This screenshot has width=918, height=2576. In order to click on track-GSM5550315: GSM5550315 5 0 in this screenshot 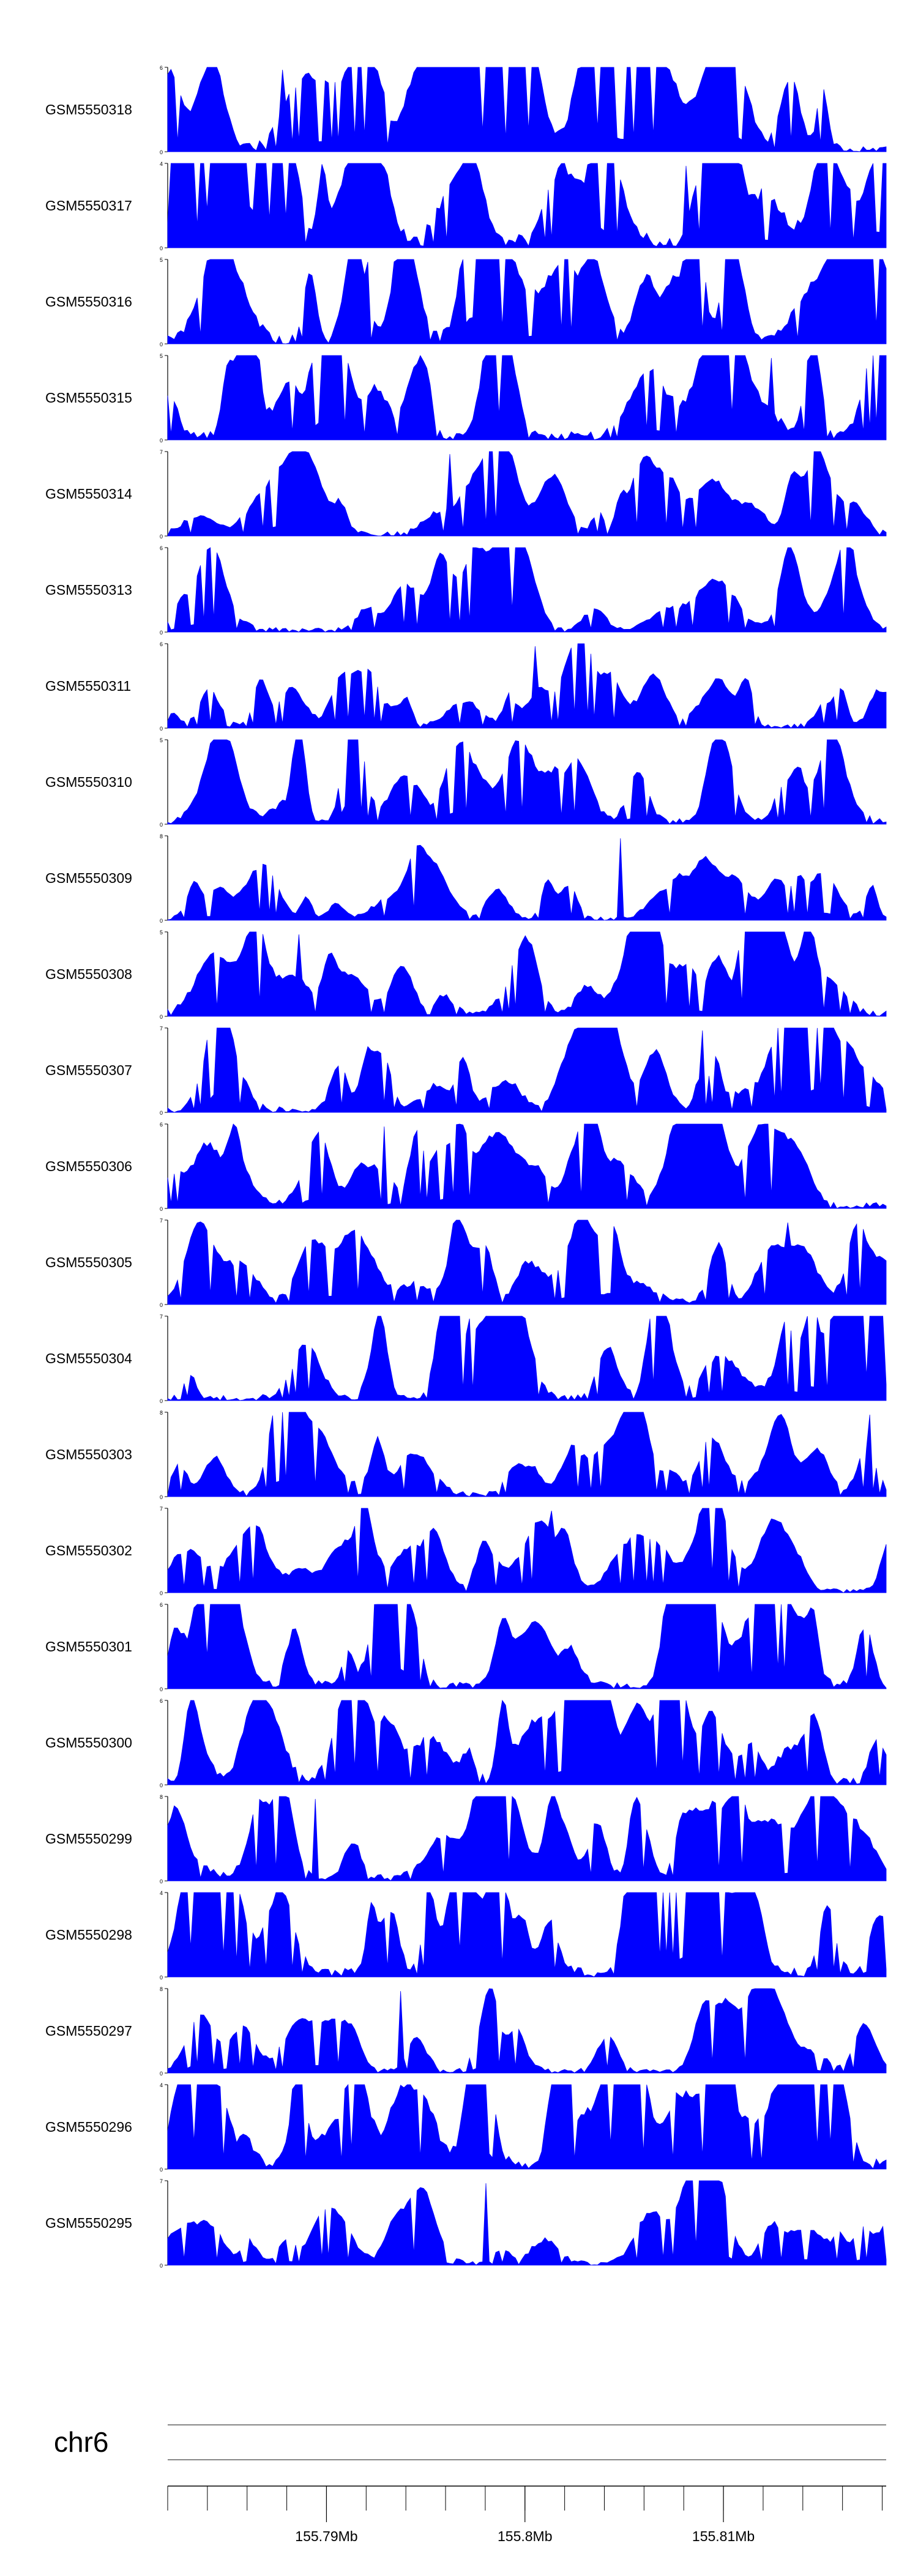, I will do `click(466, 398)`.